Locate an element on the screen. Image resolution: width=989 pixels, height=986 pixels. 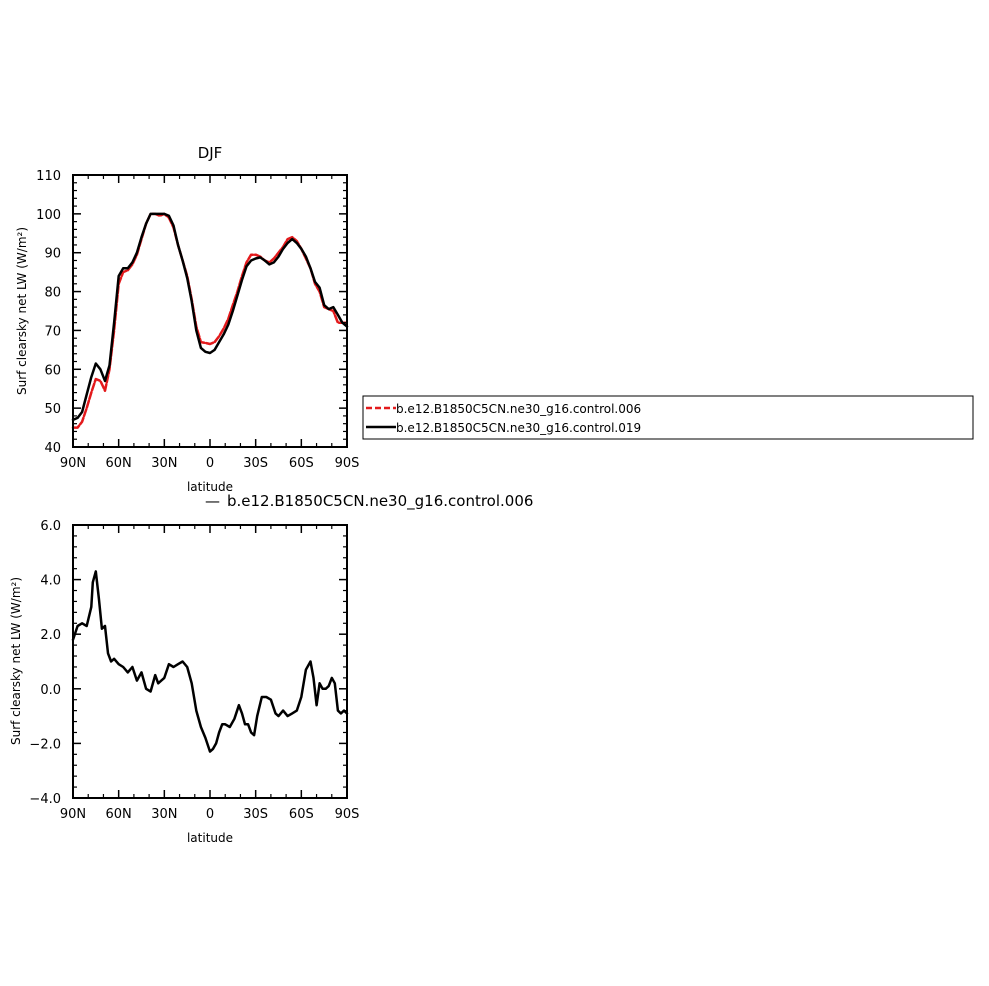
bottom-plot-frame is located at coordinates (210, 661).